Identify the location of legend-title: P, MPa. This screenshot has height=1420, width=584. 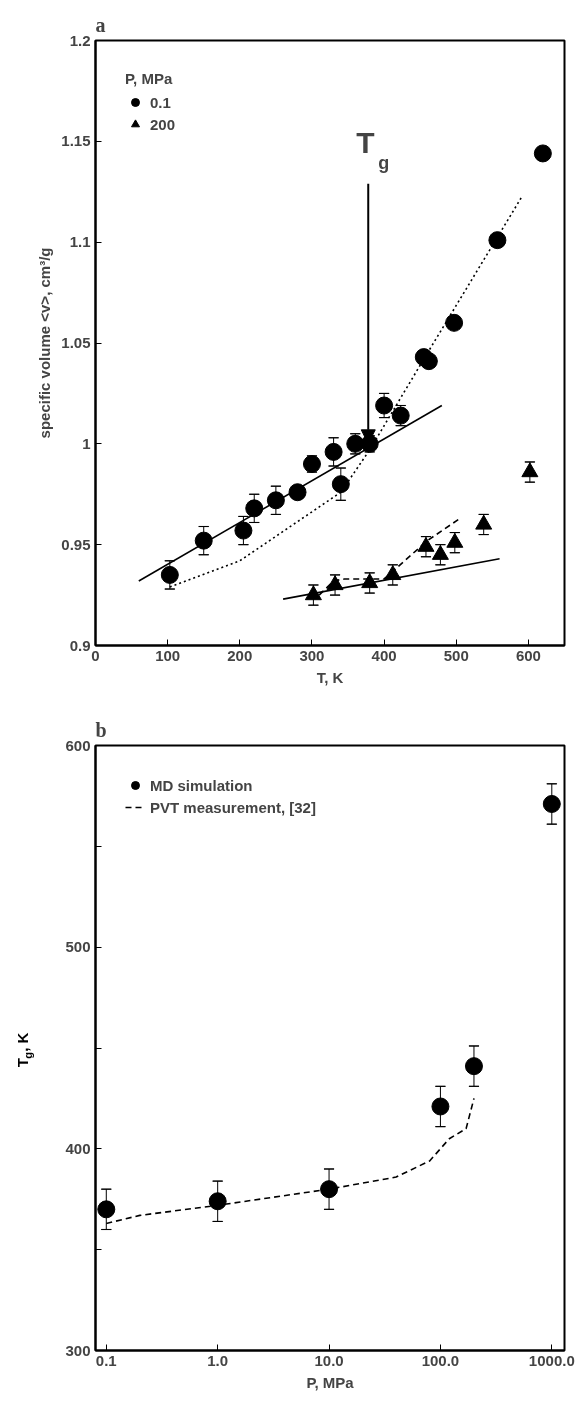
(149, 78).